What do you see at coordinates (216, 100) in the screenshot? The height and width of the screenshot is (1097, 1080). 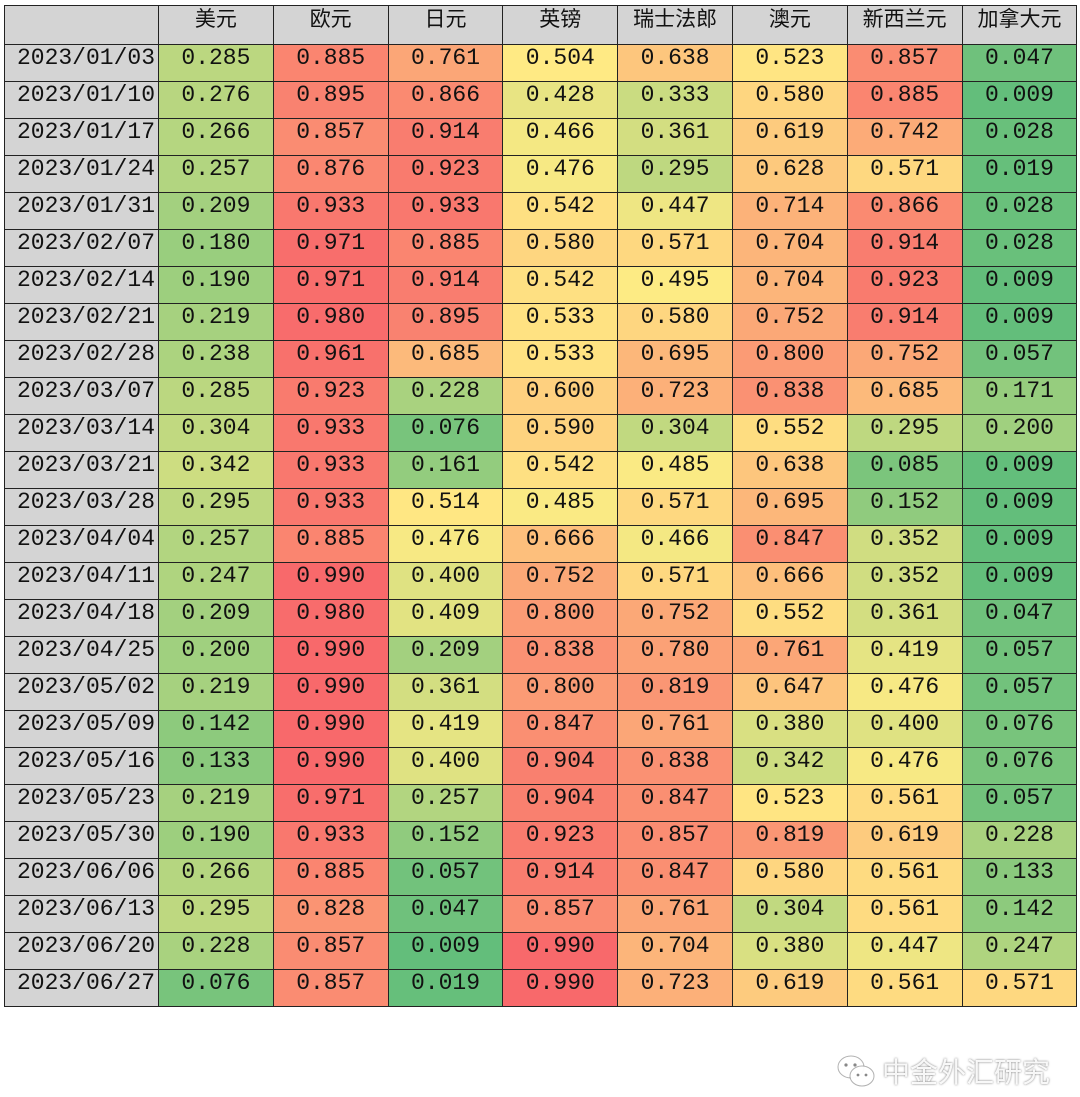 I see `value-cell: 0.276` at bounding box center [216, 100].